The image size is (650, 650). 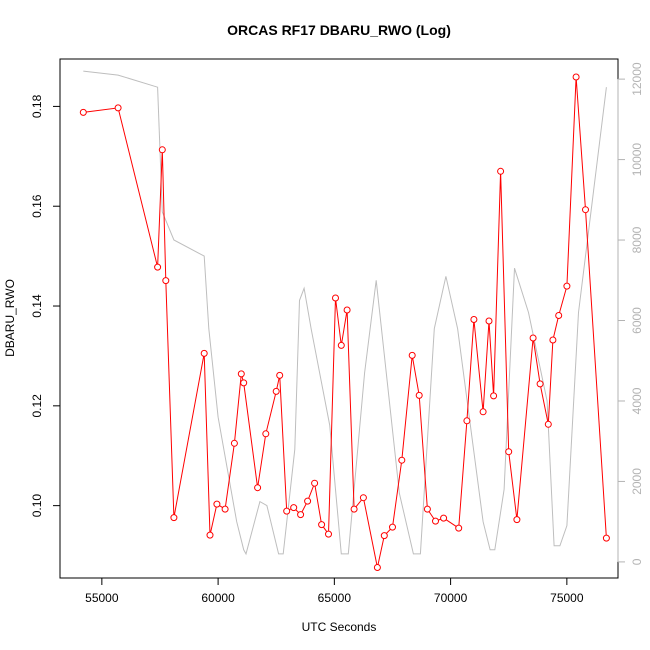 I want to click on y-axis-label: DBARU_RWO, so click(x=10, y=318).